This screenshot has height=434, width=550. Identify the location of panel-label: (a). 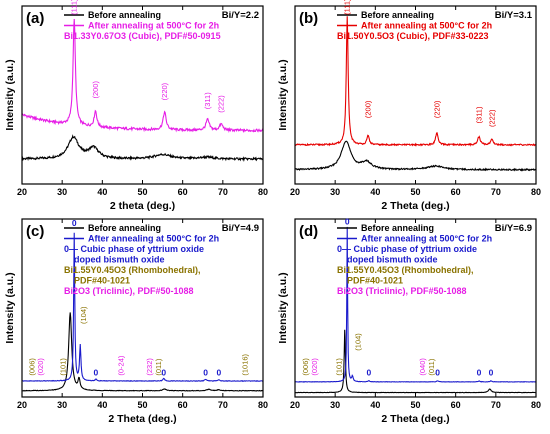
(35, 18).